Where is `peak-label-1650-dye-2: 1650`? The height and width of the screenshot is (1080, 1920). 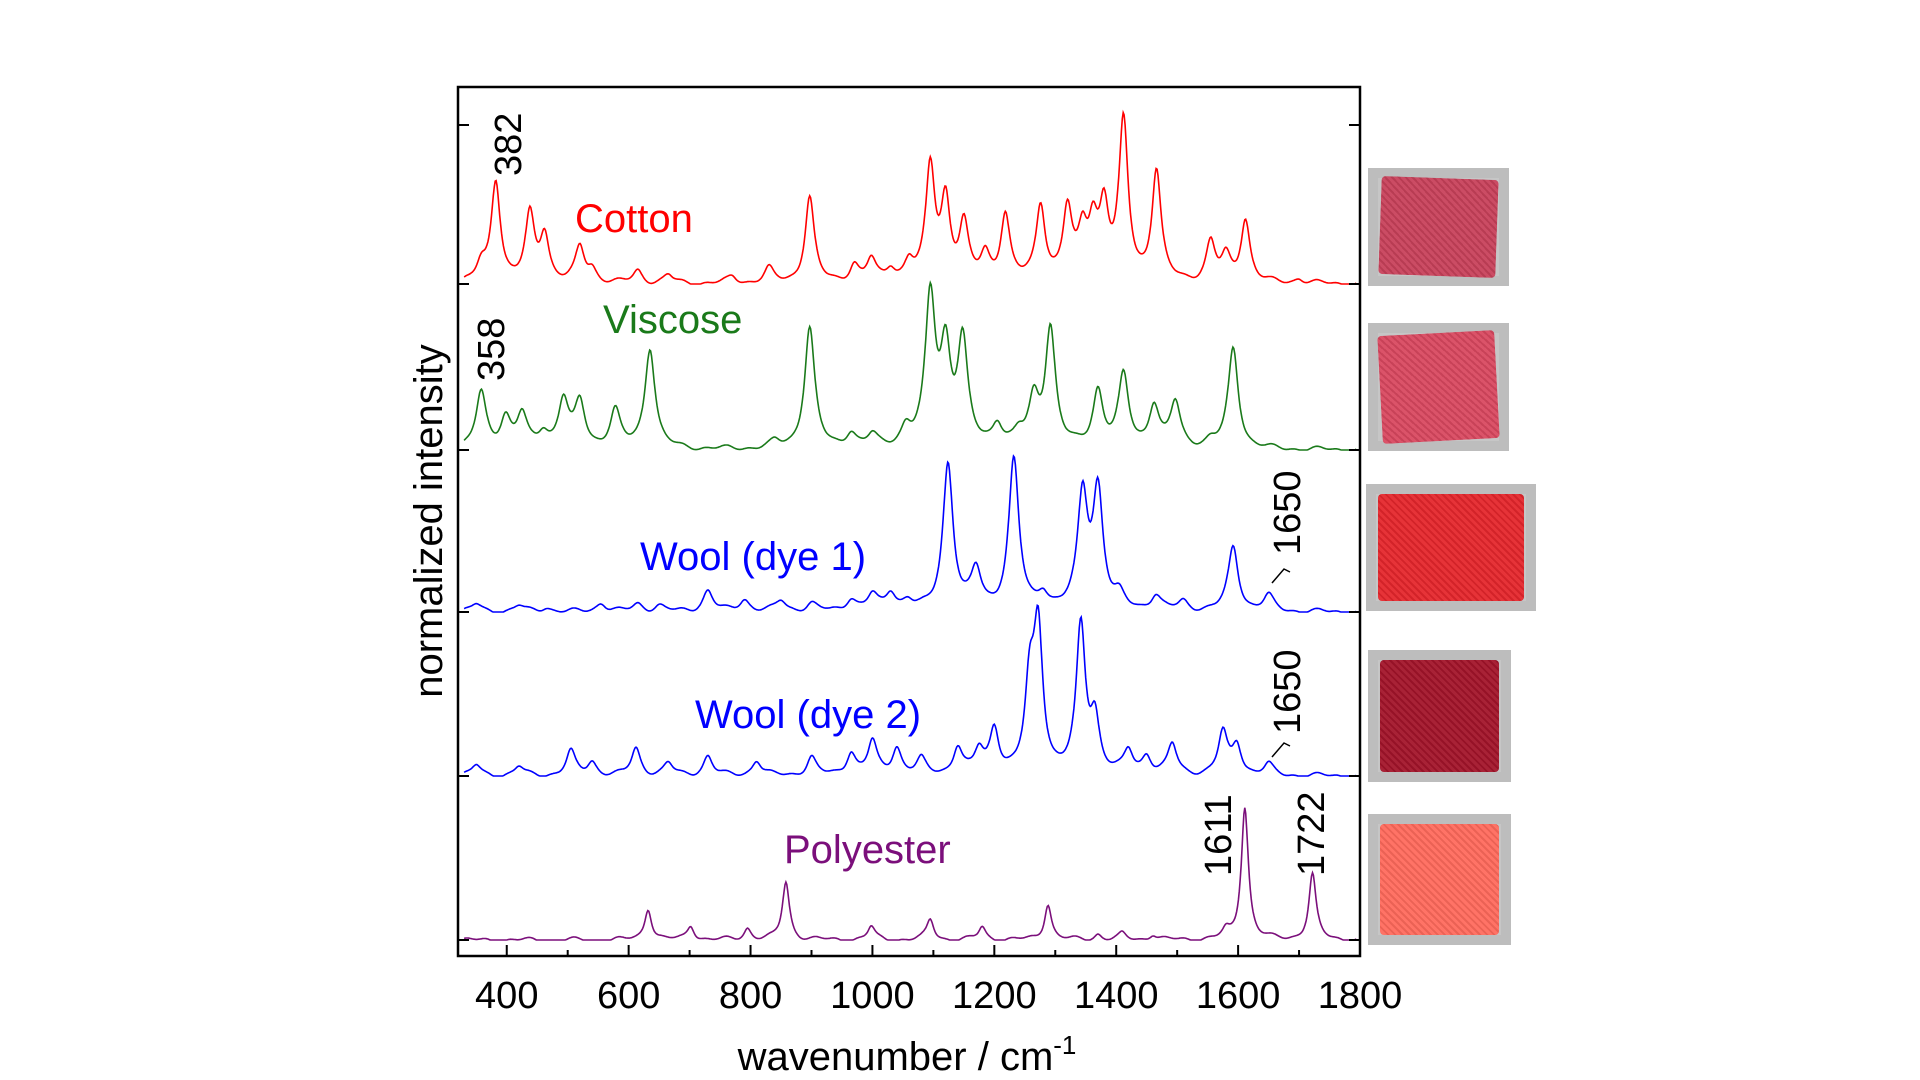 peak-label-1650-dye-2: 1650 is located at coordinates (1288, 691).